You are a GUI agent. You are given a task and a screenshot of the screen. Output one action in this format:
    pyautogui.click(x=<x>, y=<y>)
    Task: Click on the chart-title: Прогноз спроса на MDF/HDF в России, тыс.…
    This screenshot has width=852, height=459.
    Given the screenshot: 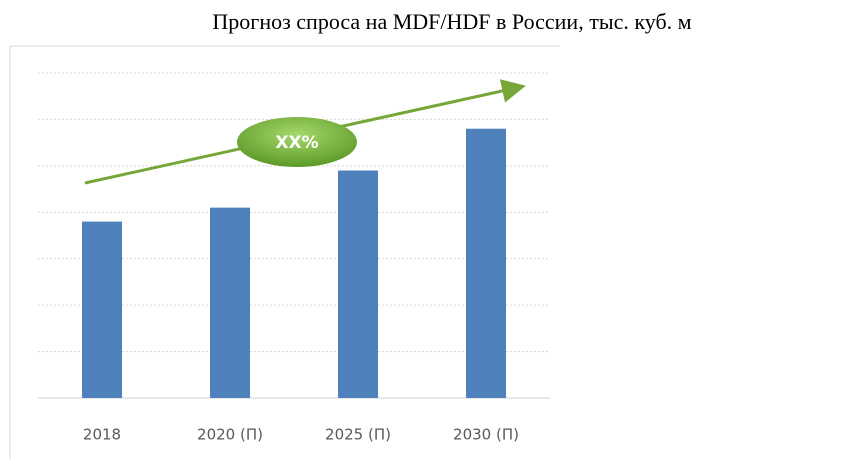 What is the action you would take?
    pyautogui.click(x=451, y=21)
    